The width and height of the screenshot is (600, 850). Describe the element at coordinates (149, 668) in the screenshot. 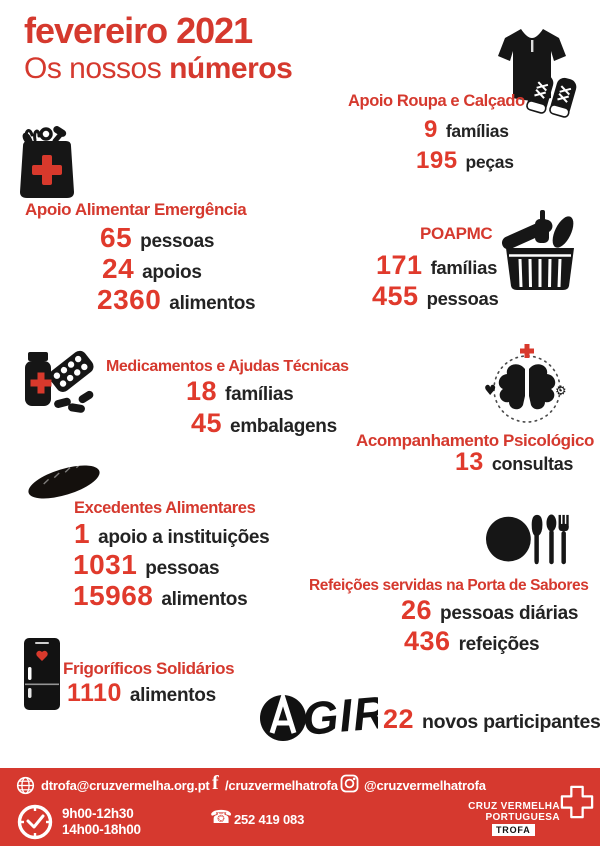

I see `label-frigorificos: Frigoríficos Solidários` at that location.